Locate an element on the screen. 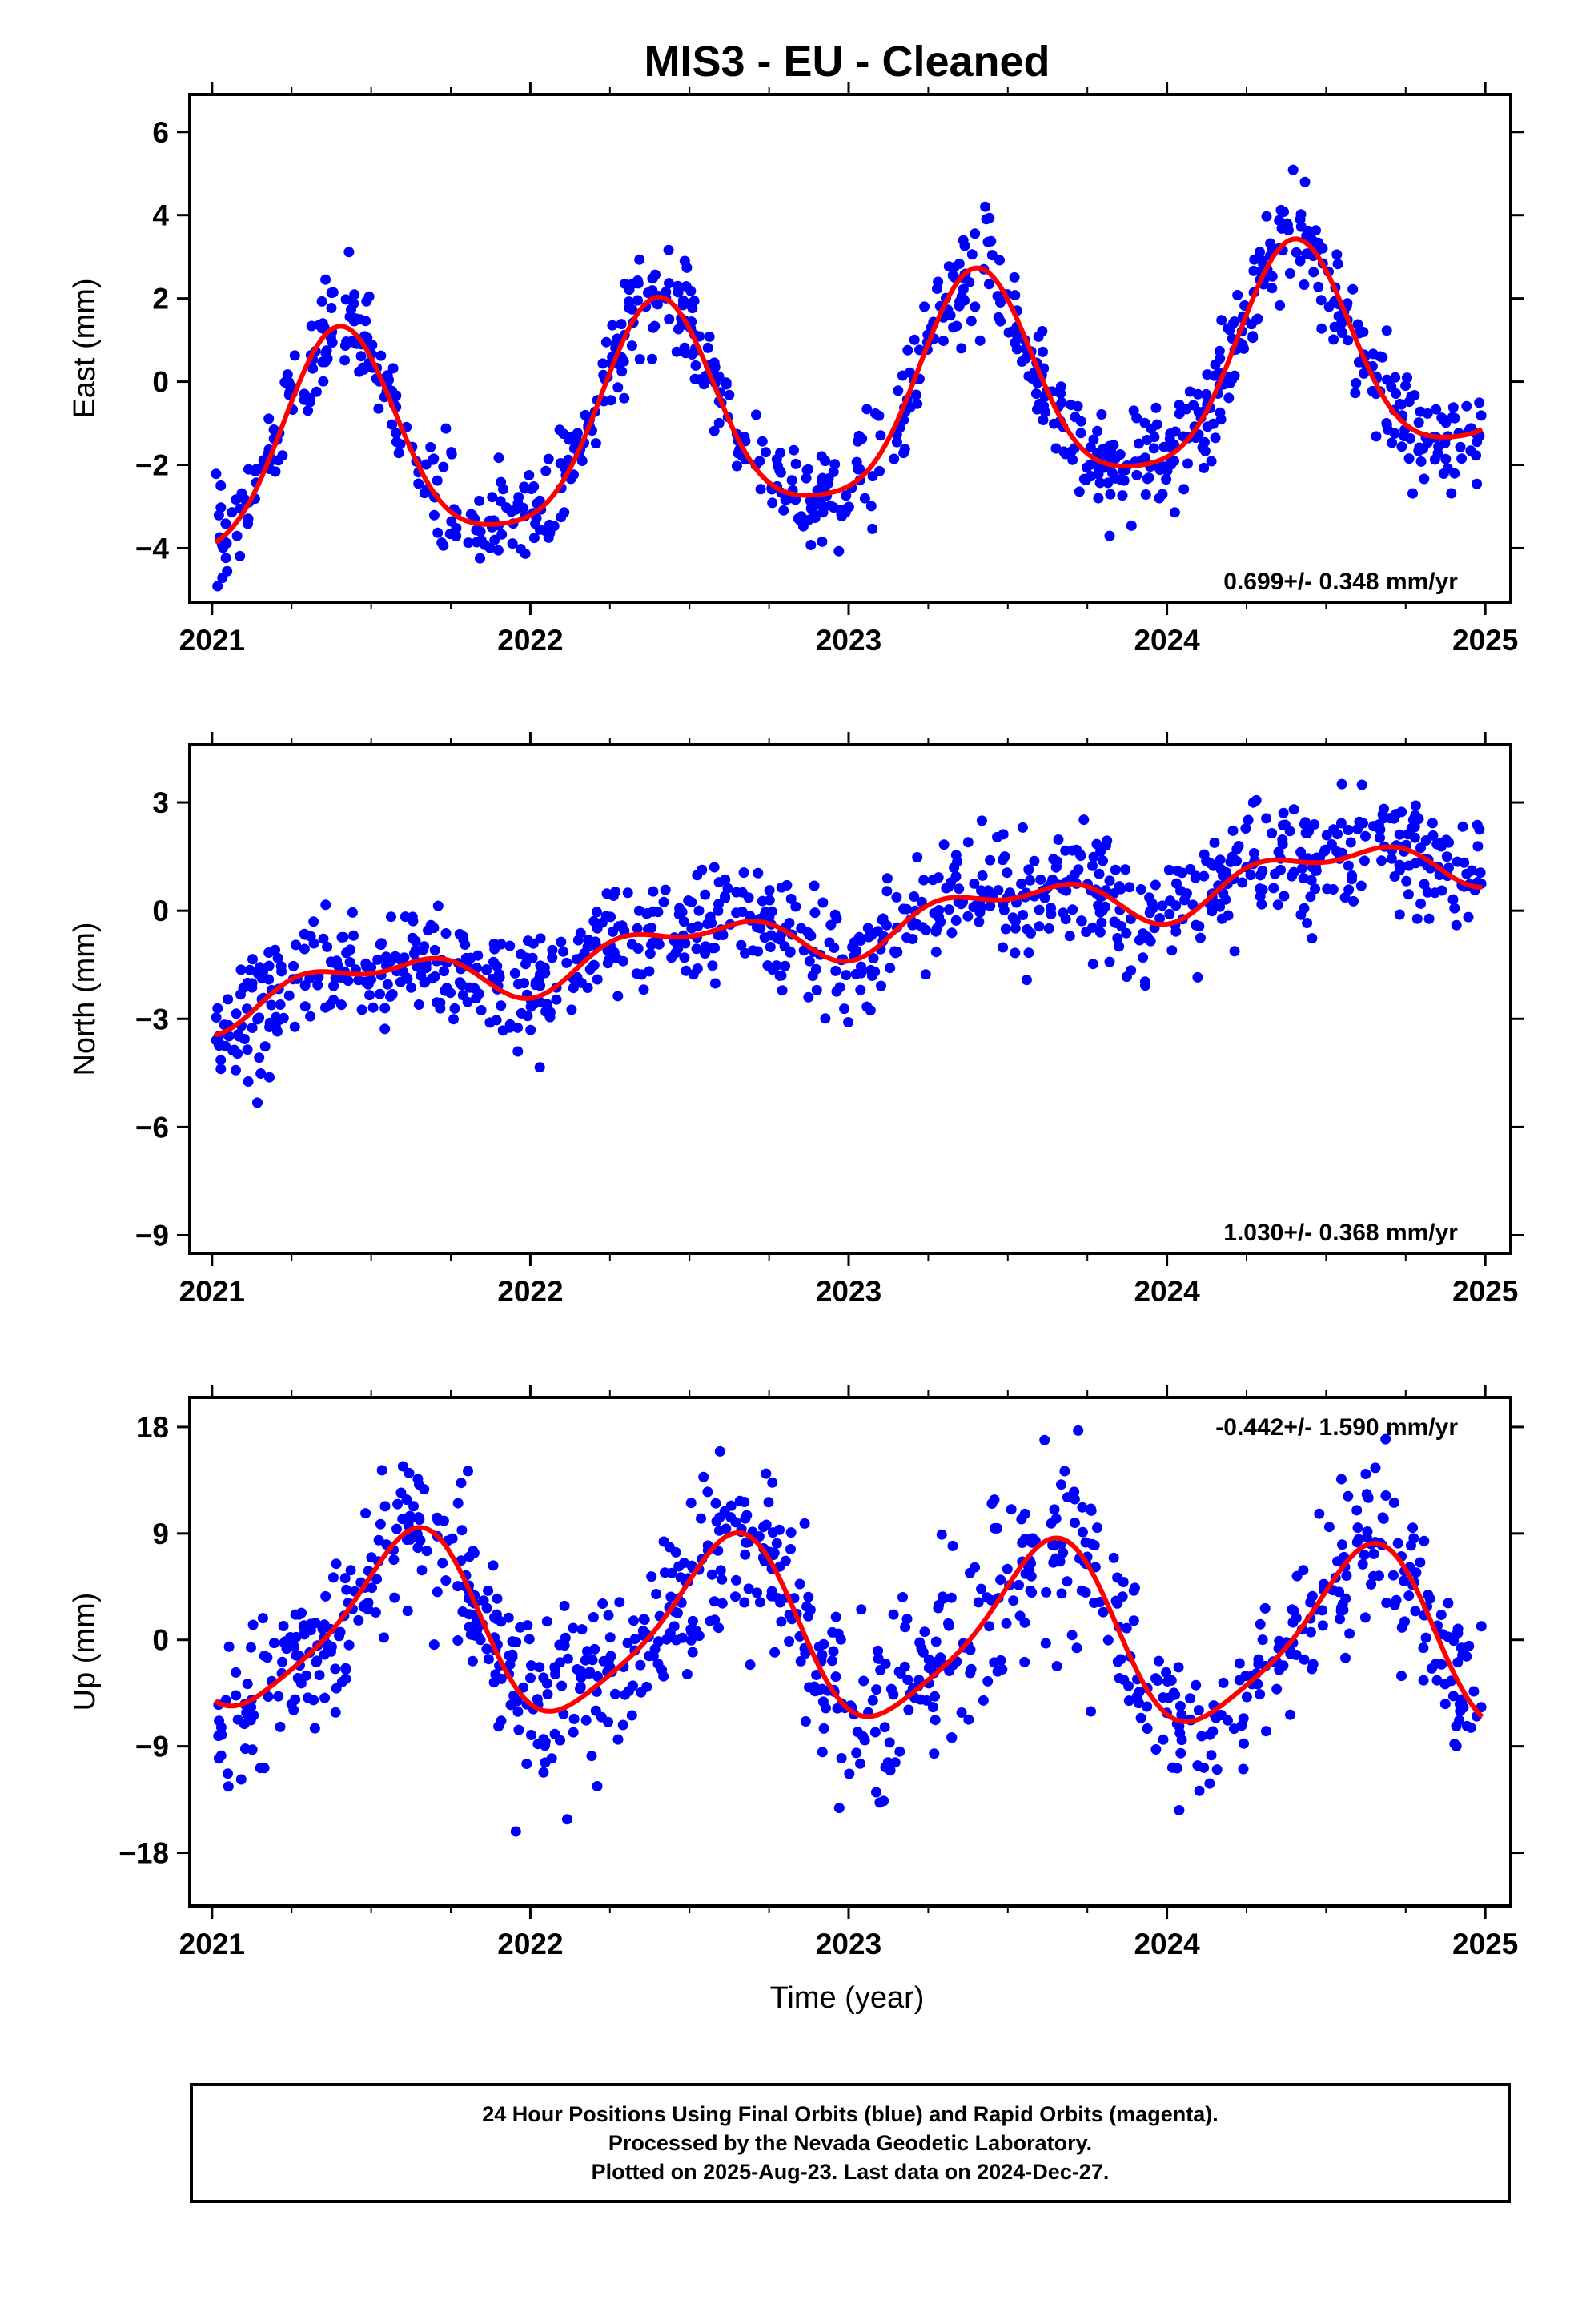 The width and height of the screenshot is (1582, 2324). up-y-axis-label: Up (mm) is located at coordinates (85, 1652).